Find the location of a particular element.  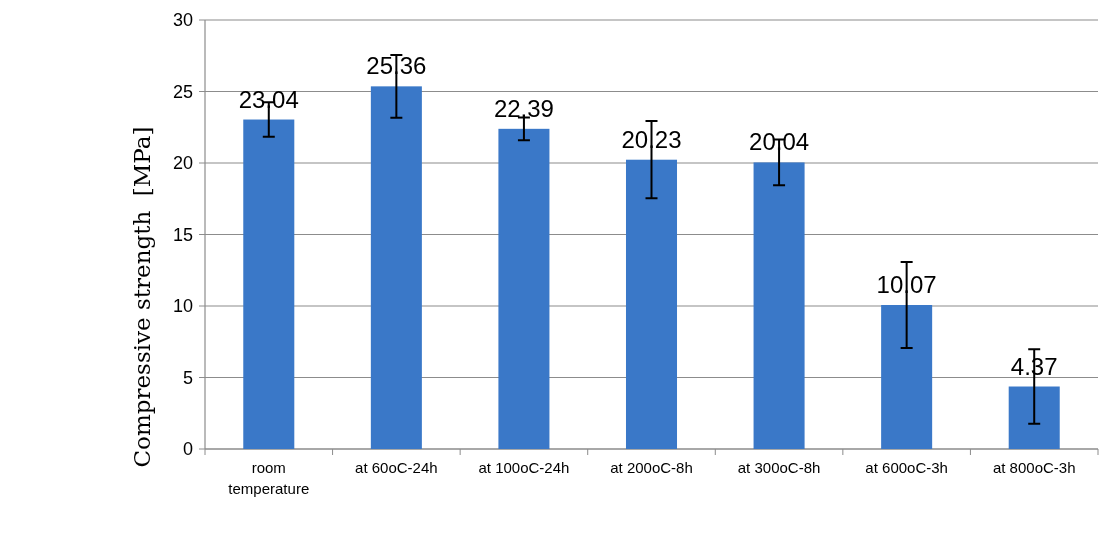

y-tick-label: 25 is located at coordinates (182, 91).